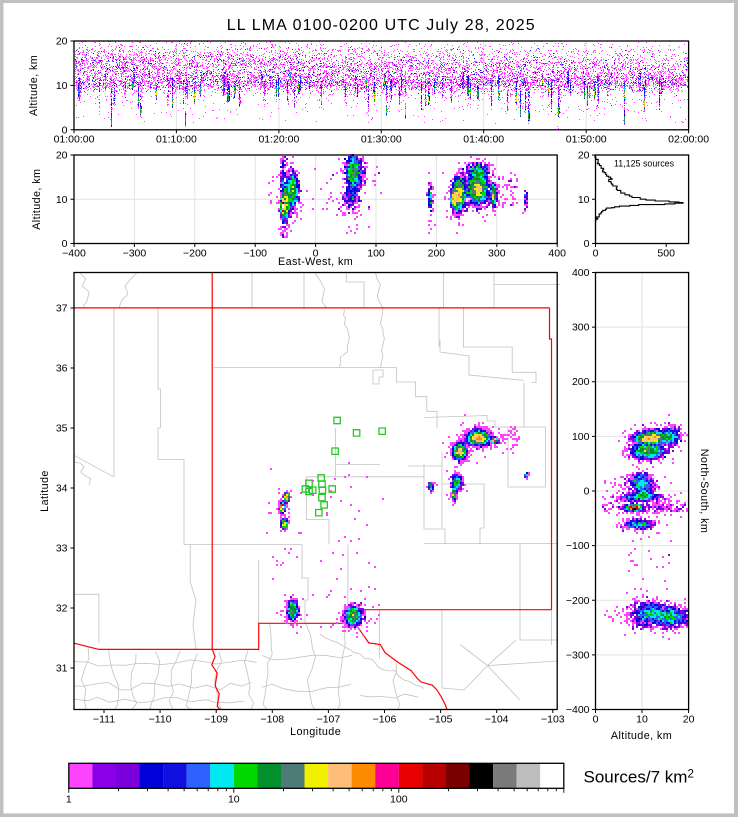  Describe the element at coordinates (553, 720) in the screenshot. I see `svg-text: −103` at that location.